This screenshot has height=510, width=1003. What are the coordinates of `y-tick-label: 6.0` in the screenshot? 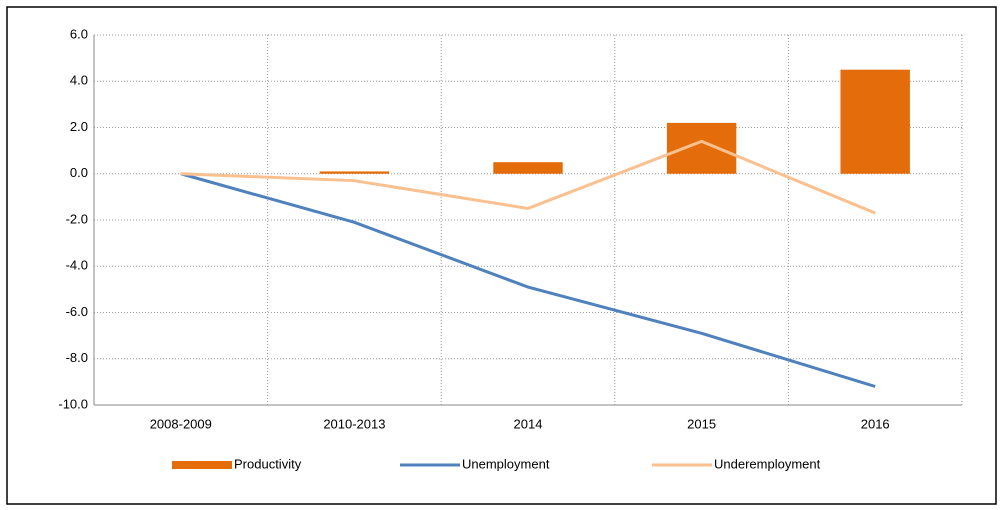 It's located at (79, 33).